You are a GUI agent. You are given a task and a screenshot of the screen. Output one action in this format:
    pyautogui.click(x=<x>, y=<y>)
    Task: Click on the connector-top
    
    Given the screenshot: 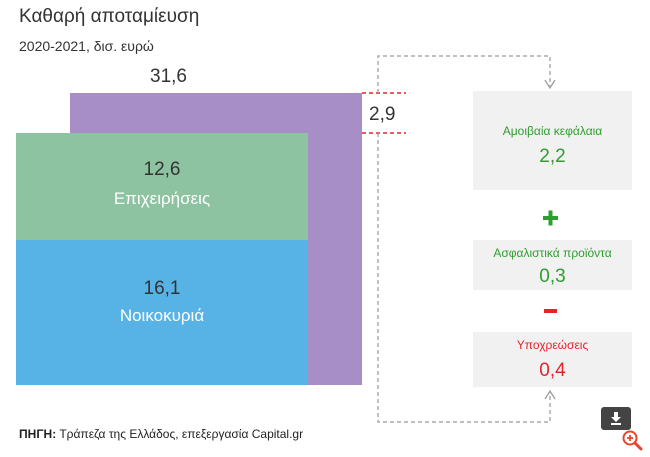 What is the action you would take?
    pyautogui.click(x=464, y=74)
    